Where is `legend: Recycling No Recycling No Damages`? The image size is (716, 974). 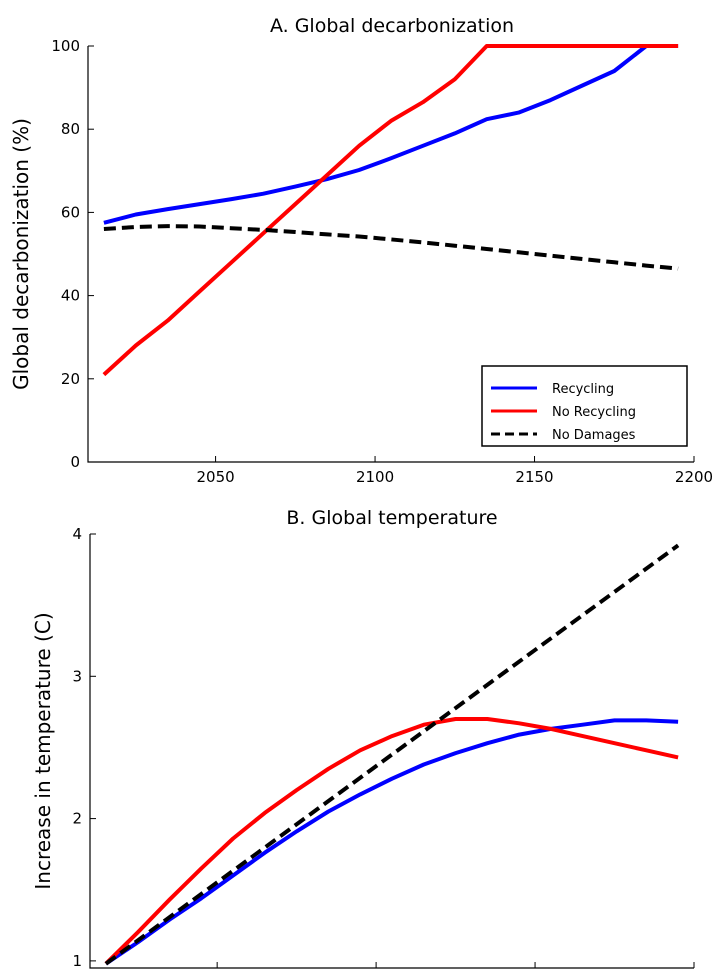 legend: Recycling No Recycling No Damages is located at coordinates (584, 406).